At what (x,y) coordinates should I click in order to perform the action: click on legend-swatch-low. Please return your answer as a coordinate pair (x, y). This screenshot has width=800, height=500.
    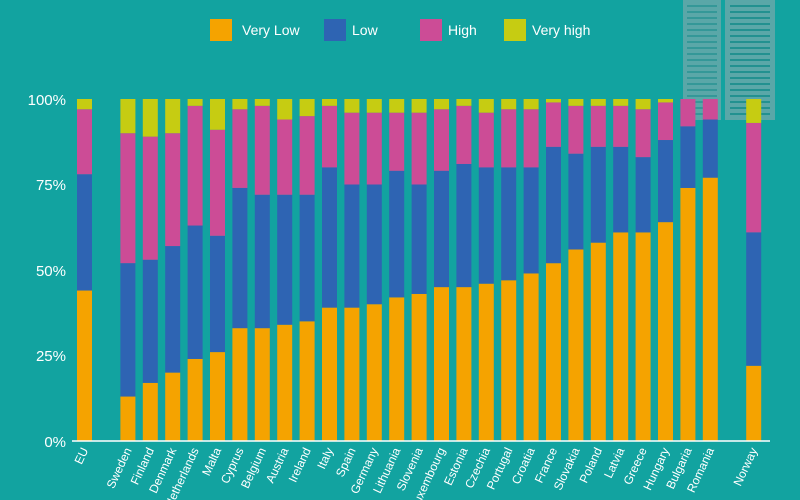
    Looking at the image, I should click on (335, 30).